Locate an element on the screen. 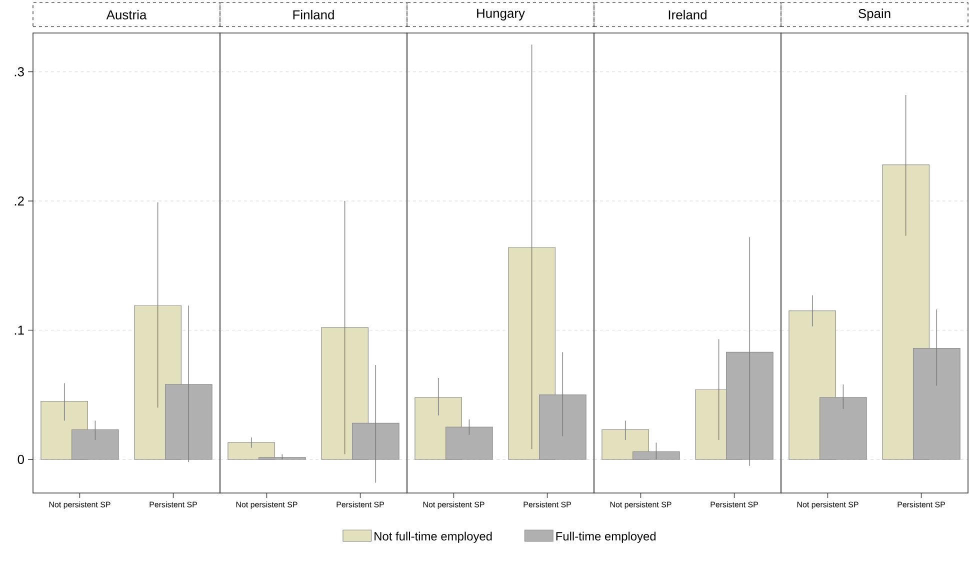  chart-title: Hungary is located at coordinates (501, 14).